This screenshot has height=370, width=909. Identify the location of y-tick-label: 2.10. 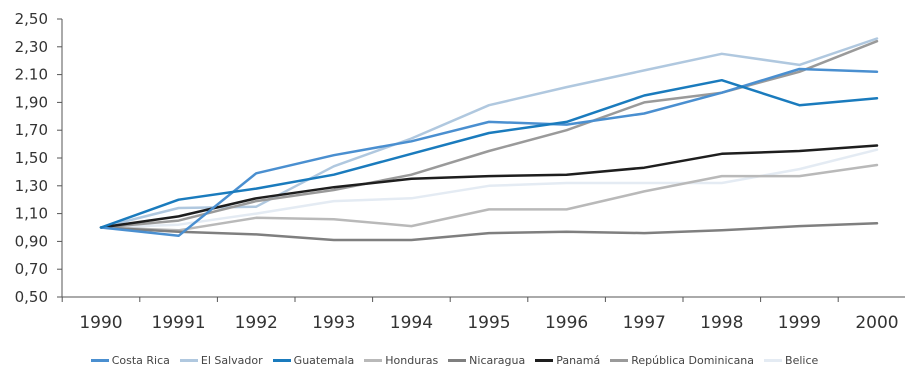
(31, 75).